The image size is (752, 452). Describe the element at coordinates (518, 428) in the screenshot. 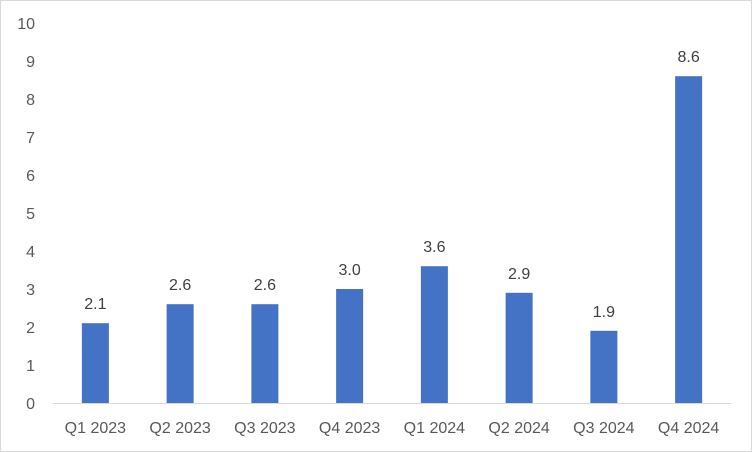

I see `x-tick-label: Q2 2024` at that location.